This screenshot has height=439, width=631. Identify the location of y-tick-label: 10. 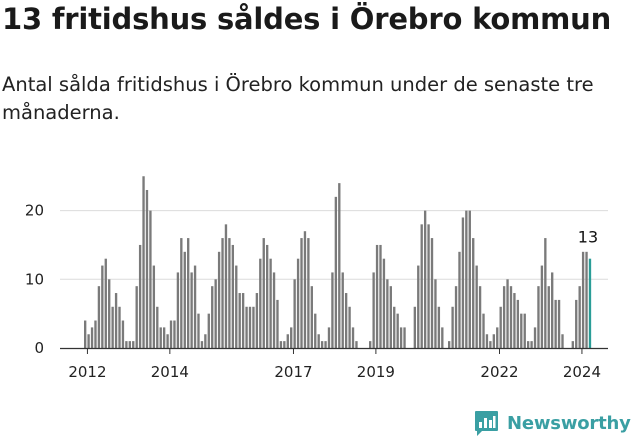
(34, 279).